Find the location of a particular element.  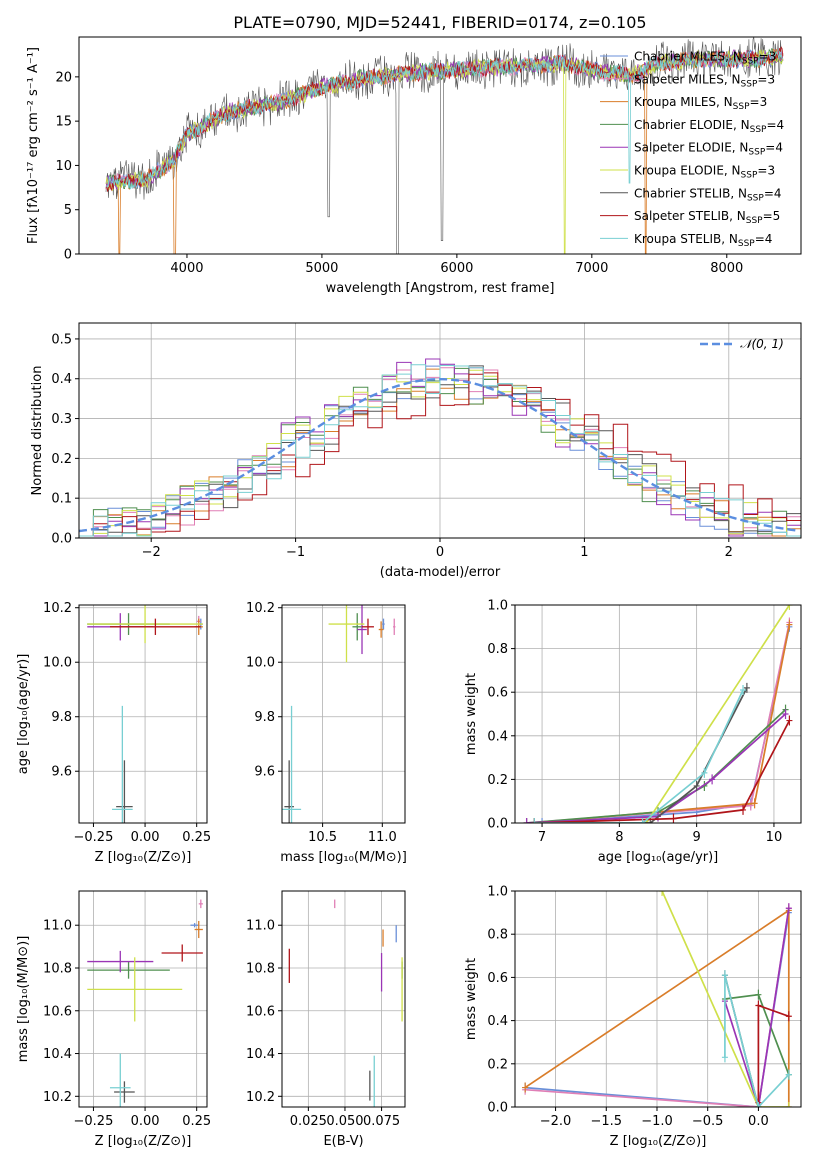

legend-label-salpeter-miles: Salpeter MILES, NSSP=3 is located at coordinates (704, 80).